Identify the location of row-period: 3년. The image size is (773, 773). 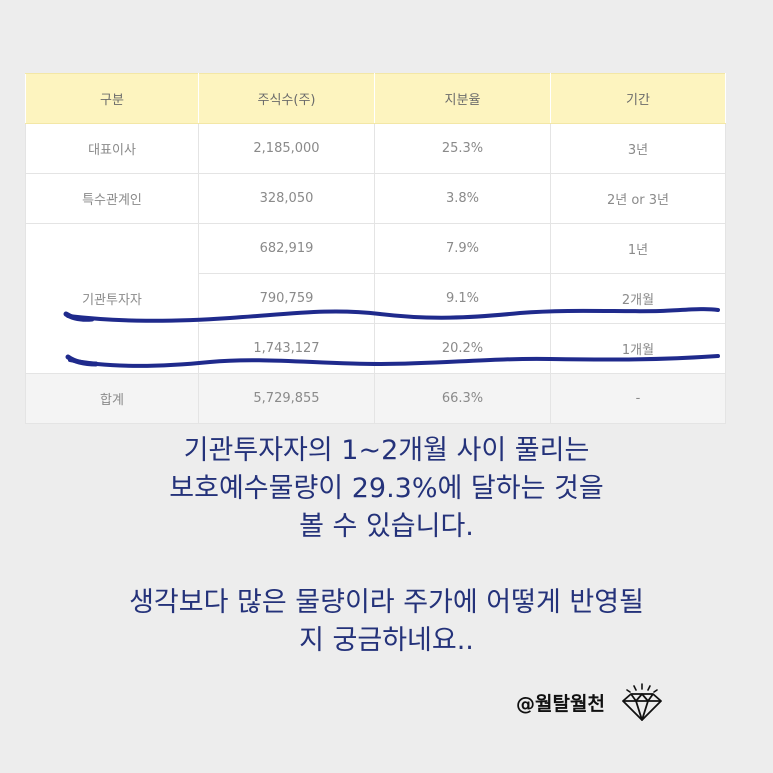
(638, 148).